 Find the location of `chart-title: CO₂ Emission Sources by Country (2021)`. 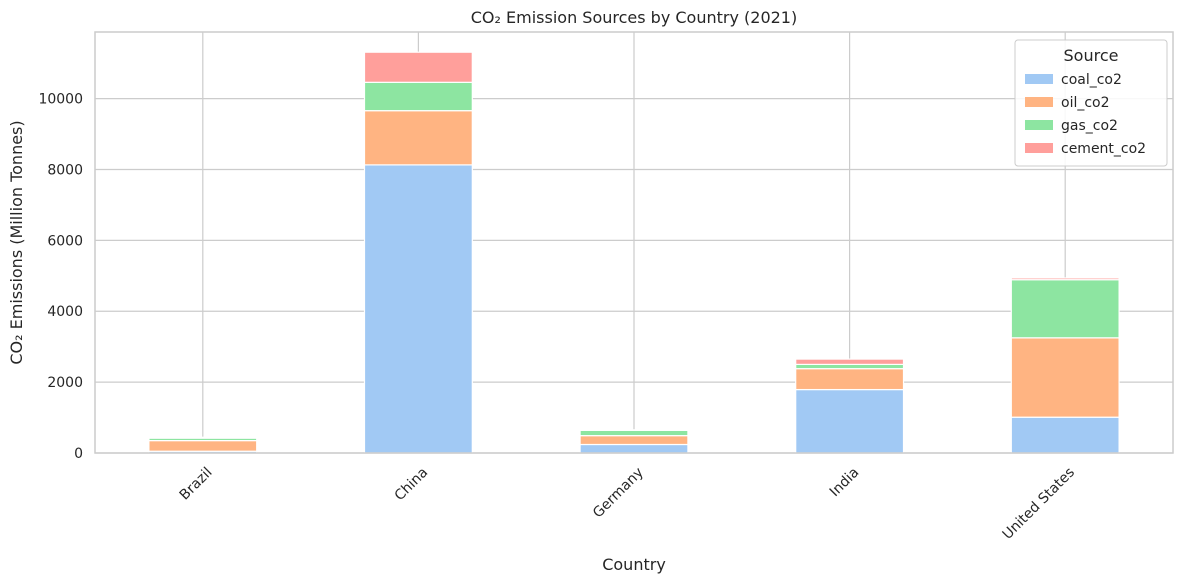

chart-title: CO₂ Emission Sources by Country (2021) is located at coordinates (634, 17).